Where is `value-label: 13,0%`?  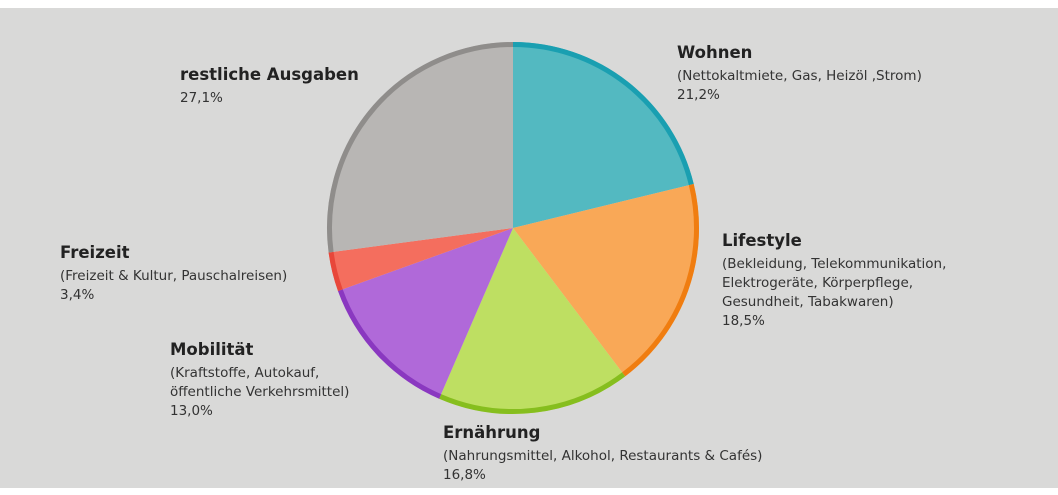 value-label: 13,0% is located at coordinates (191, 411).